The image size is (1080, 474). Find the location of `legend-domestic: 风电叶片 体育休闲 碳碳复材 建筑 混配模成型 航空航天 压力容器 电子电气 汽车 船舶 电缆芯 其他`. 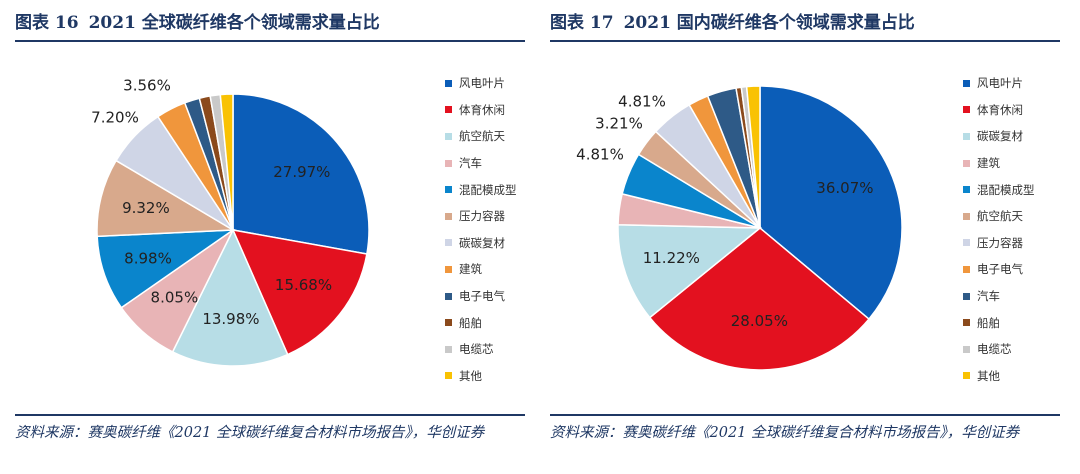

legend-domestic: 风电叶片 体育休闲 碳碳复材 建筑 混配模成型 航空航天 压力容器 电子电气 汽车 船舶 电缆芯 其他 is located at coordinates (999, 229).